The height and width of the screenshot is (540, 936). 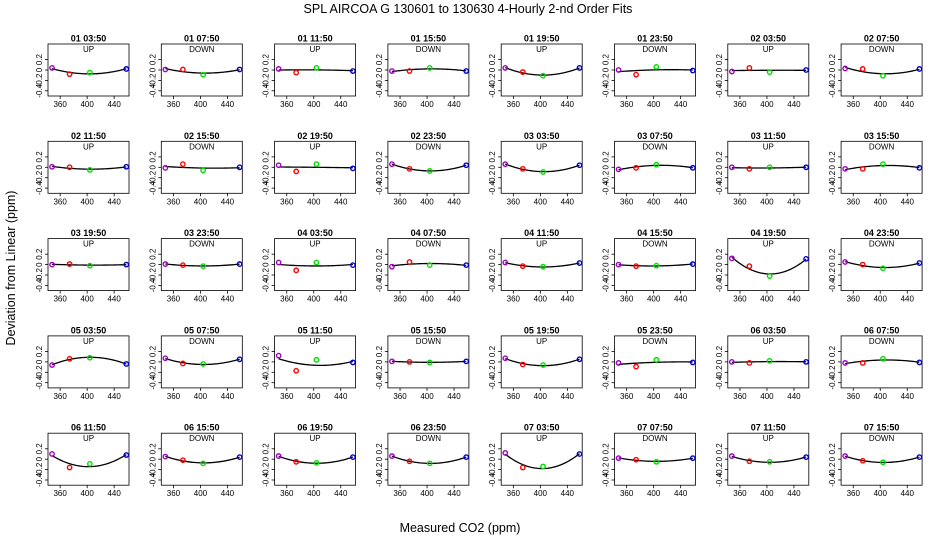 What do you see at coordinates (882, 39) in the screenshot?
I see `panel-title: 02 07:50` at bounding box center [882, 39].